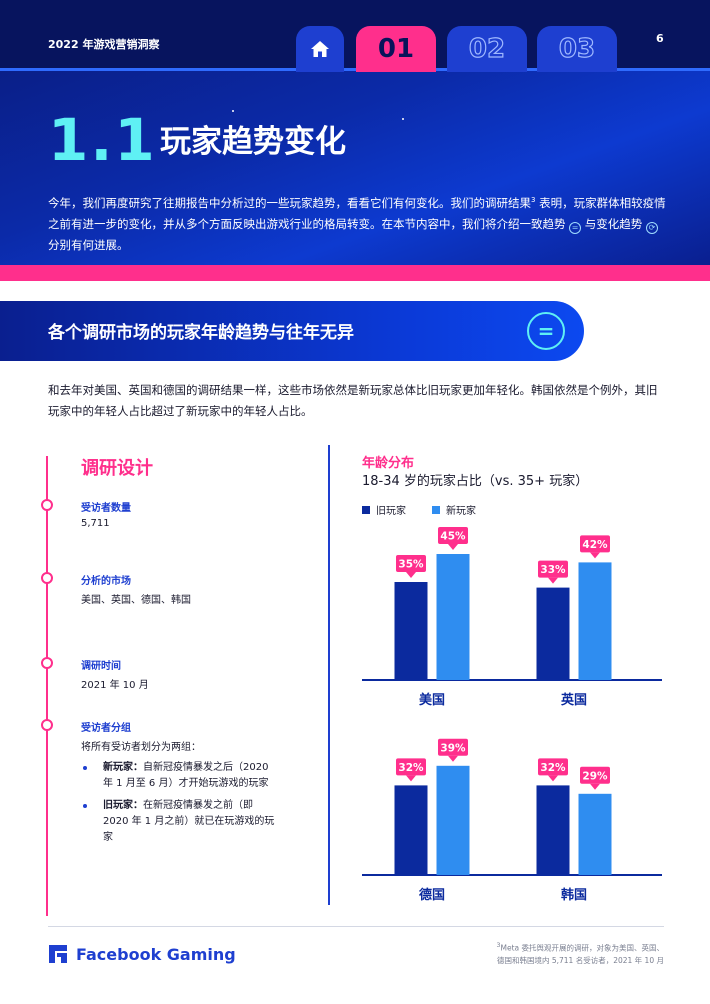 This screenshot has width=710, height=1004. Describe the element at coordinates (102, 140) in the screenshot. I see `section-number: 1.1` at that location.